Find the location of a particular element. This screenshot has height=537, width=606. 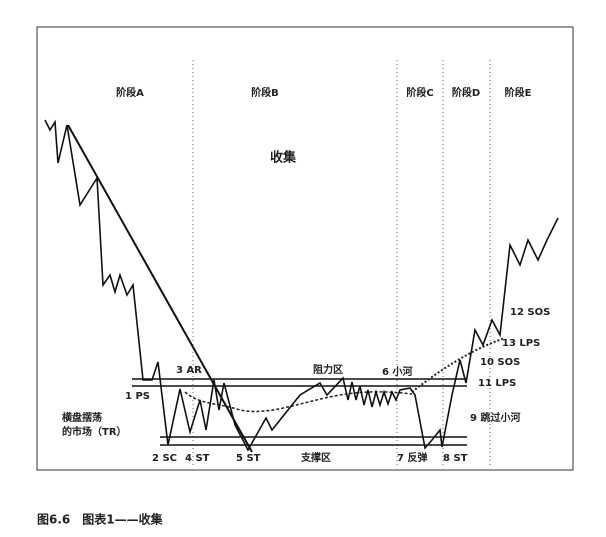

event-label: 8 ST is located at coordinates (455, 458).